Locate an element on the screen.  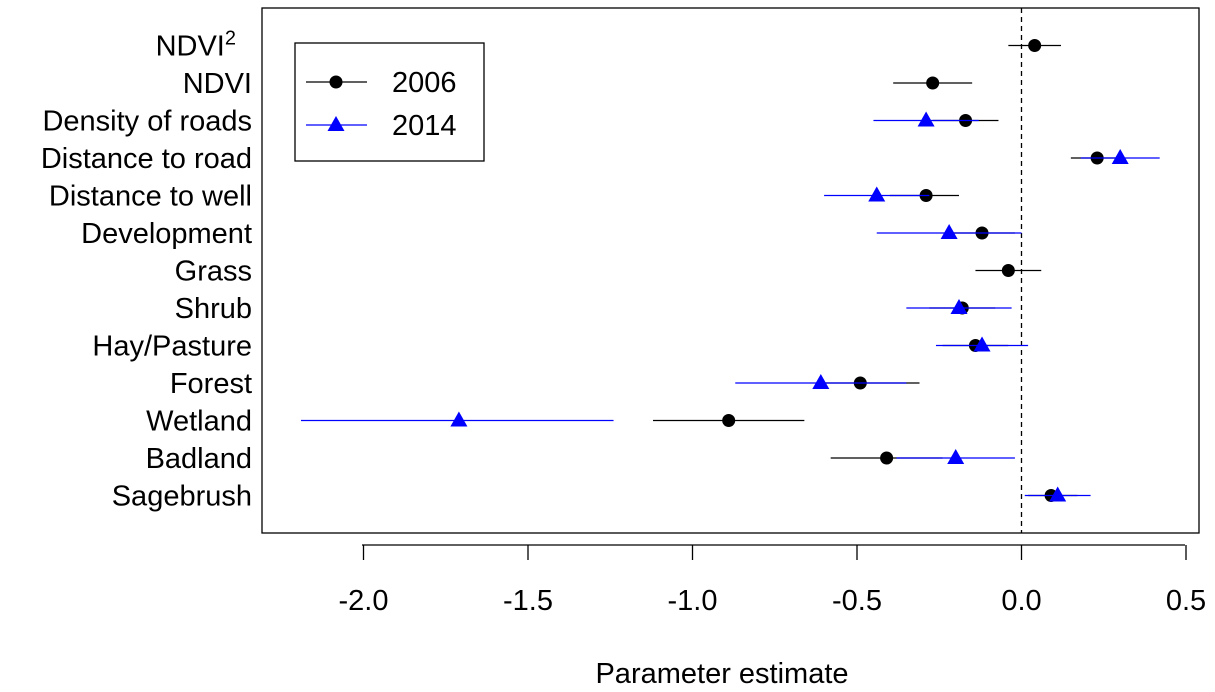
y-category-label: Distance to well is located at coordinates (150, 197).